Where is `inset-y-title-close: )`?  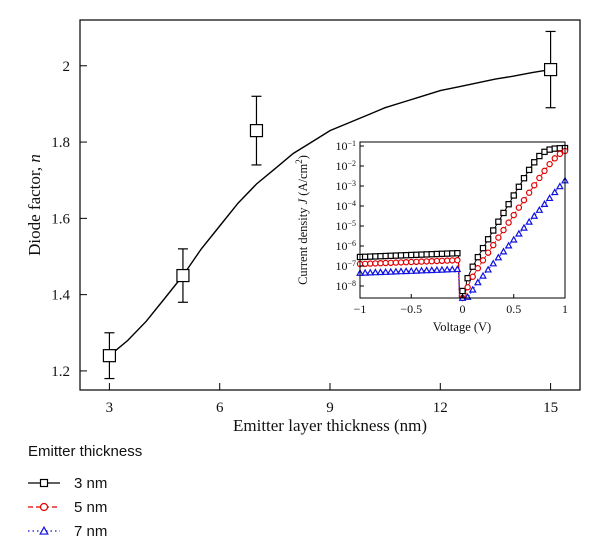
inset-y-title-close: ) is located at coordinates (303, 157).